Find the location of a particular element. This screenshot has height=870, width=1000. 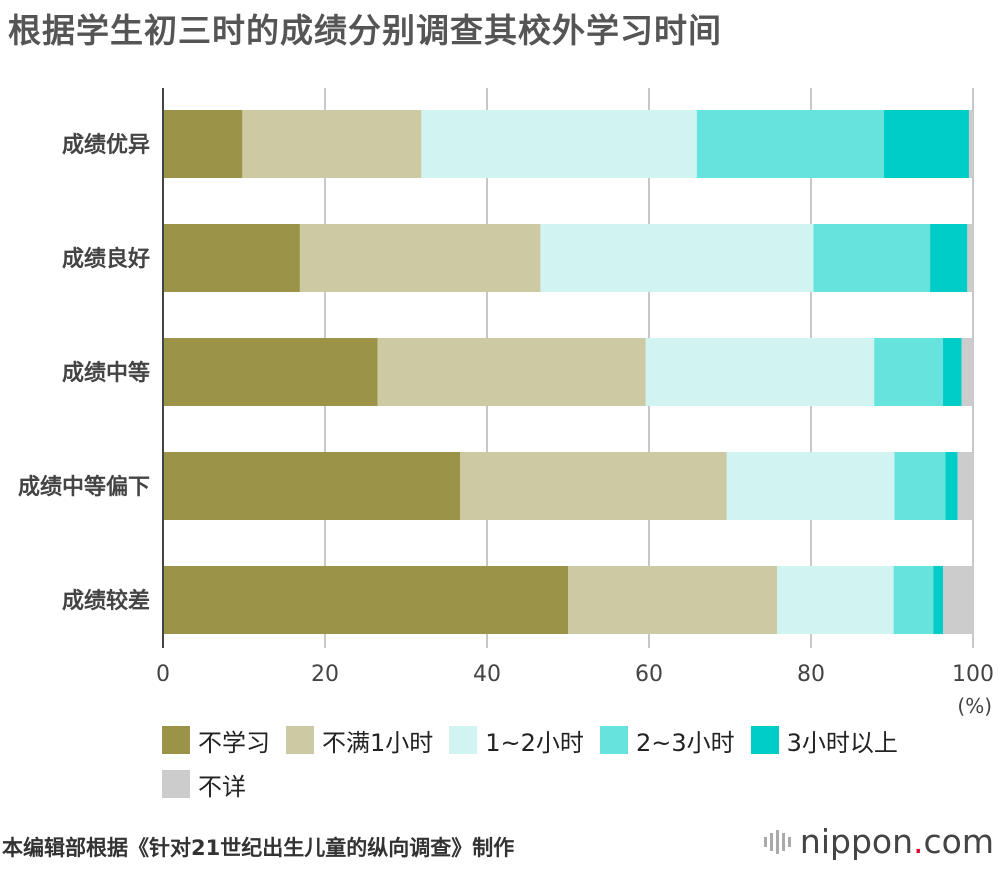

legend-item: 2~3小时 is located at coordinates (667, 740).